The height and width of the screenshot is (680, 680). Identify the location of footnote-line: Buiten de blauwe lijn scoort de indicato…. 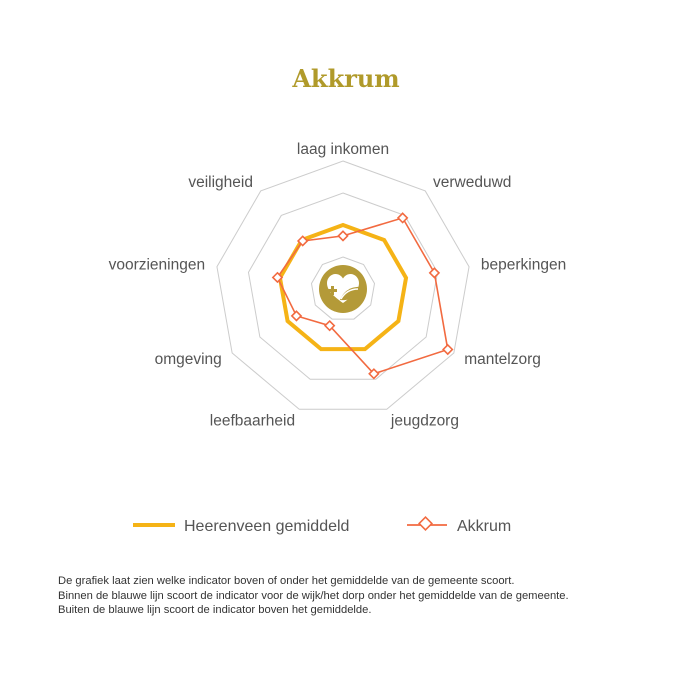
(215, 610).